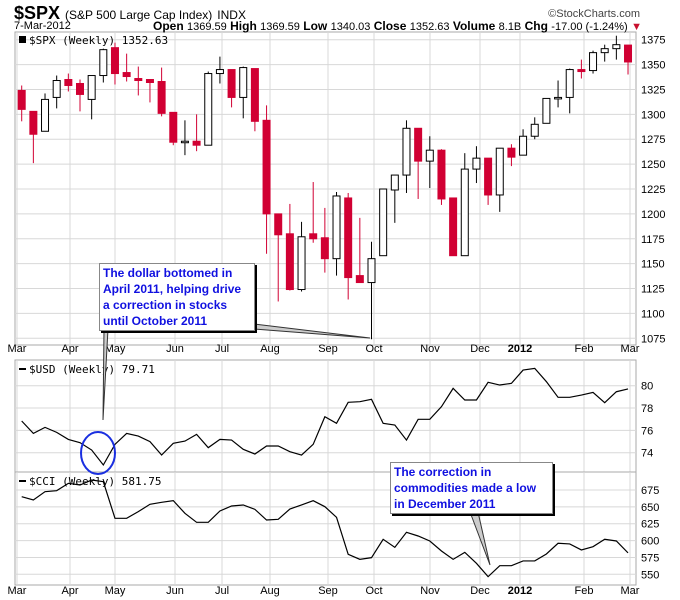 The width and height of the screenshot is (680, 600). What do you see at coordinates (175, 349) in the screenshot?
I see `x-tick-label: Jun` at bounding box center [175, 349].